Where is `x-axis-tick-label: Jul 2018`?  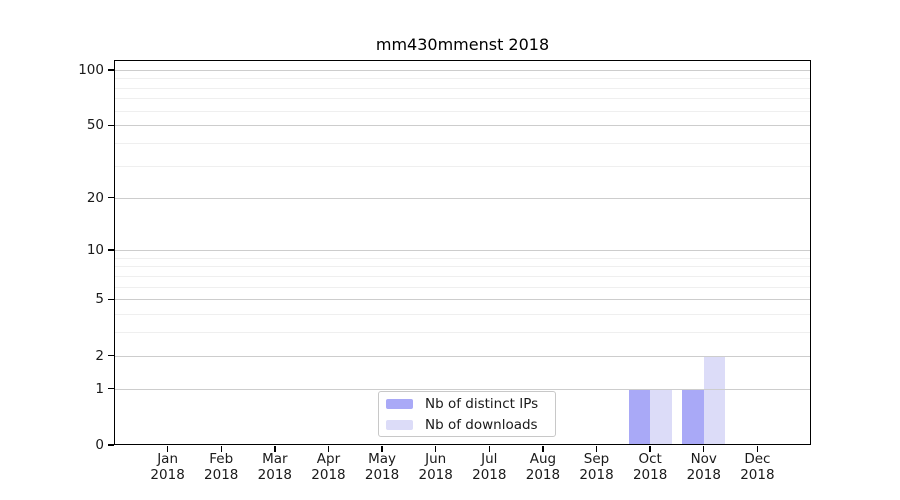
x-axis-tick-label: Jul 2018 is located at coordinates (489, 467).